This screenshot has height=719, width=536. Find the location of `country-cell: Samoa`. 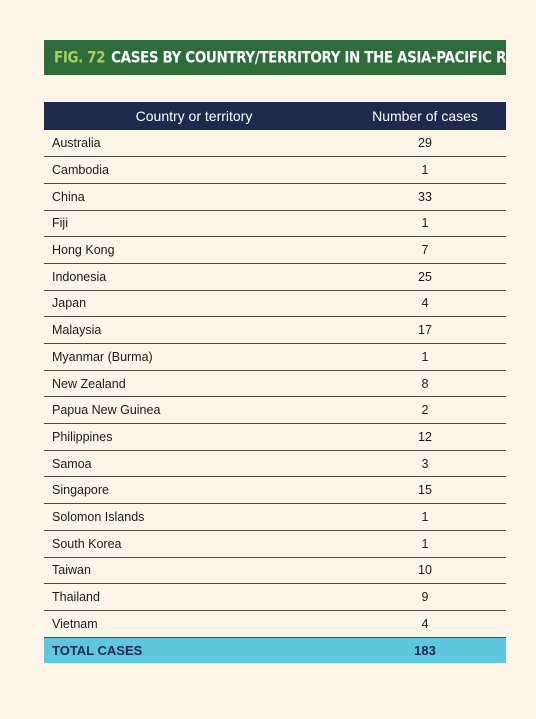

country-cell: Samoa is located at coordinates (194, 464).